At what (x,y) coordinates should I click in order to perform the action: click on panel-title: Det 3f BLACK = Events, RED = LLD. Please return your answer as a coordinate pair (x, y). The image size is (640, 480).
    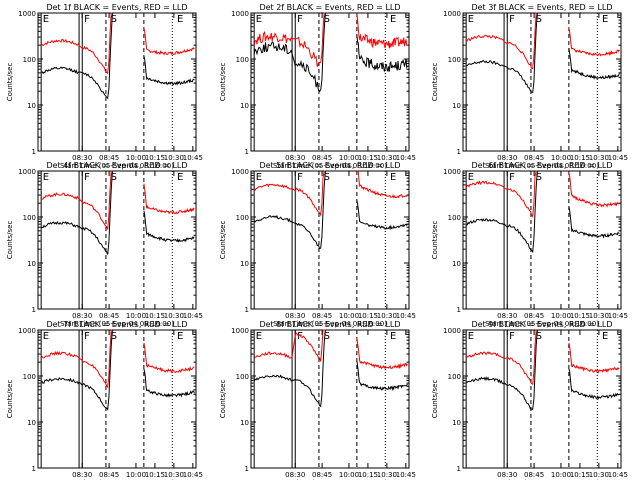
    Looking at the image, I should click on (541, 7).